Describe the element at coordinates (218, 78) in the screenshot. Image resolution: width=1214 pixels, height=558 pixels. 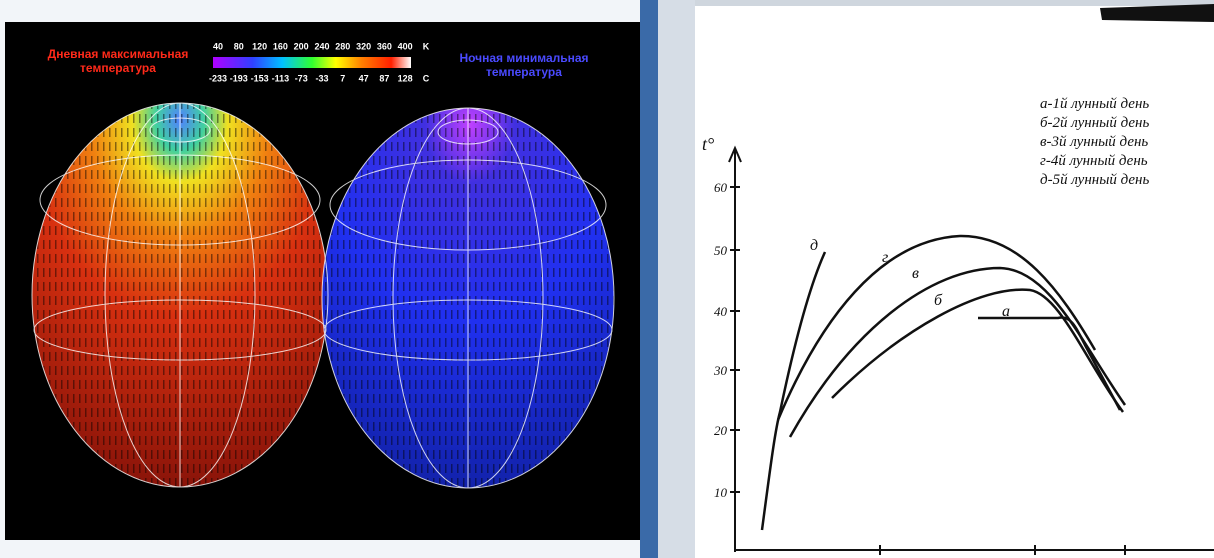
I see `celsius-label: -233` at that location.